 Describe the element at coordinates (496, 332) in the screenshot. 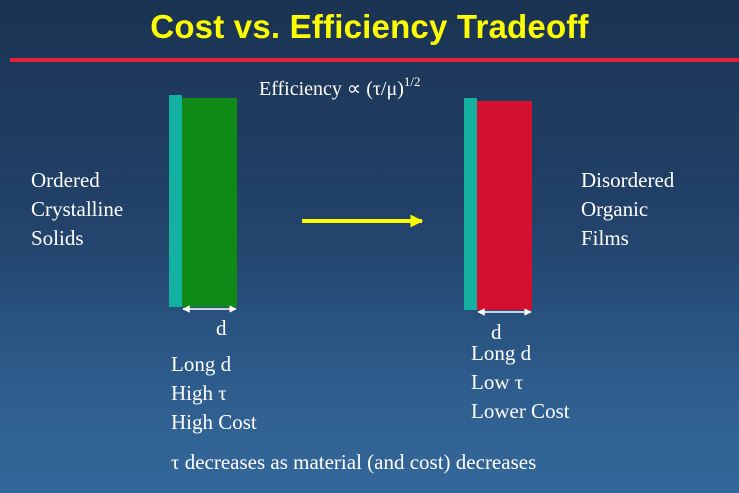

I see `right-thickness-label: d` at that location.